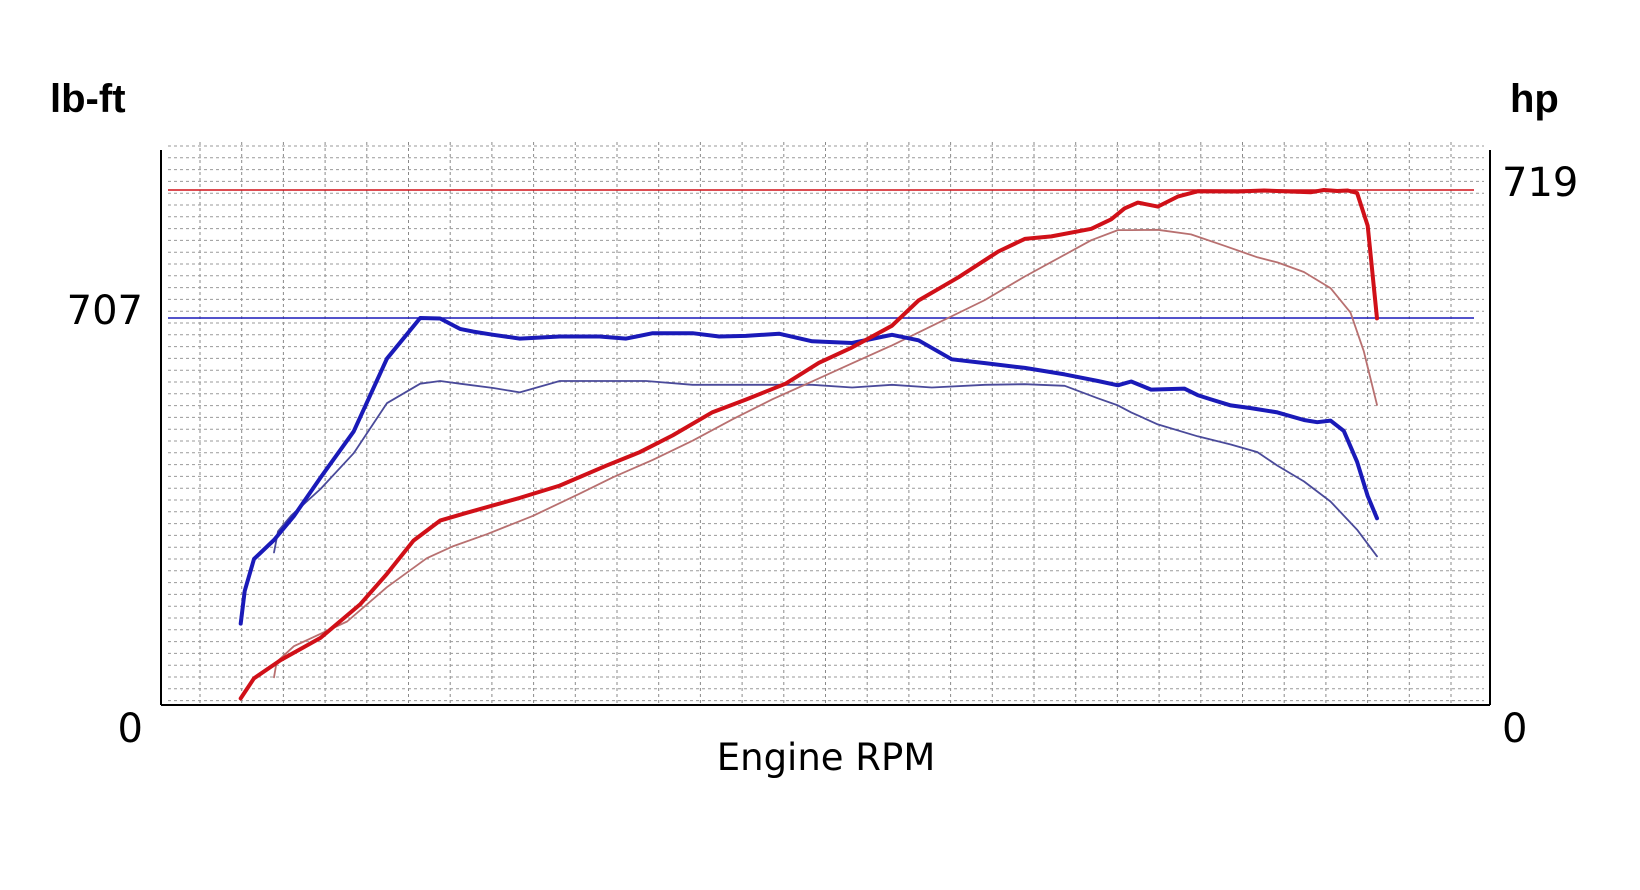 This screenshot has width=1640, height=890. I want to click on left-axis-min-label: 0, so click(130, 729).